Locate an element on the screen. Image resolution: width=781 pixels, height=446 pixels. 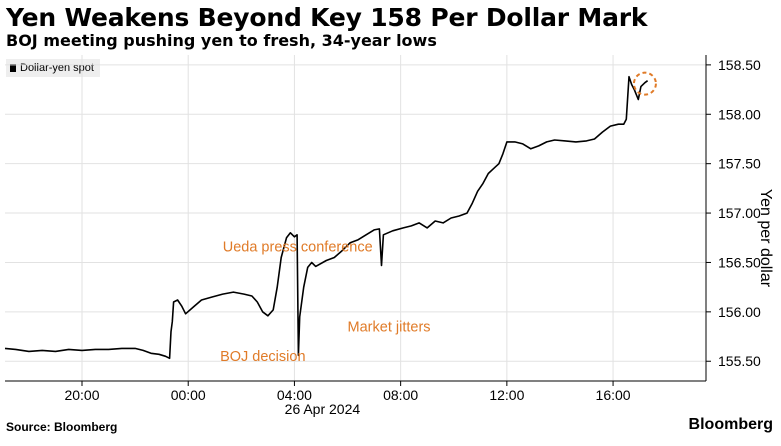
x-tick-label: 00:00 is located at coordinates (188, 395).